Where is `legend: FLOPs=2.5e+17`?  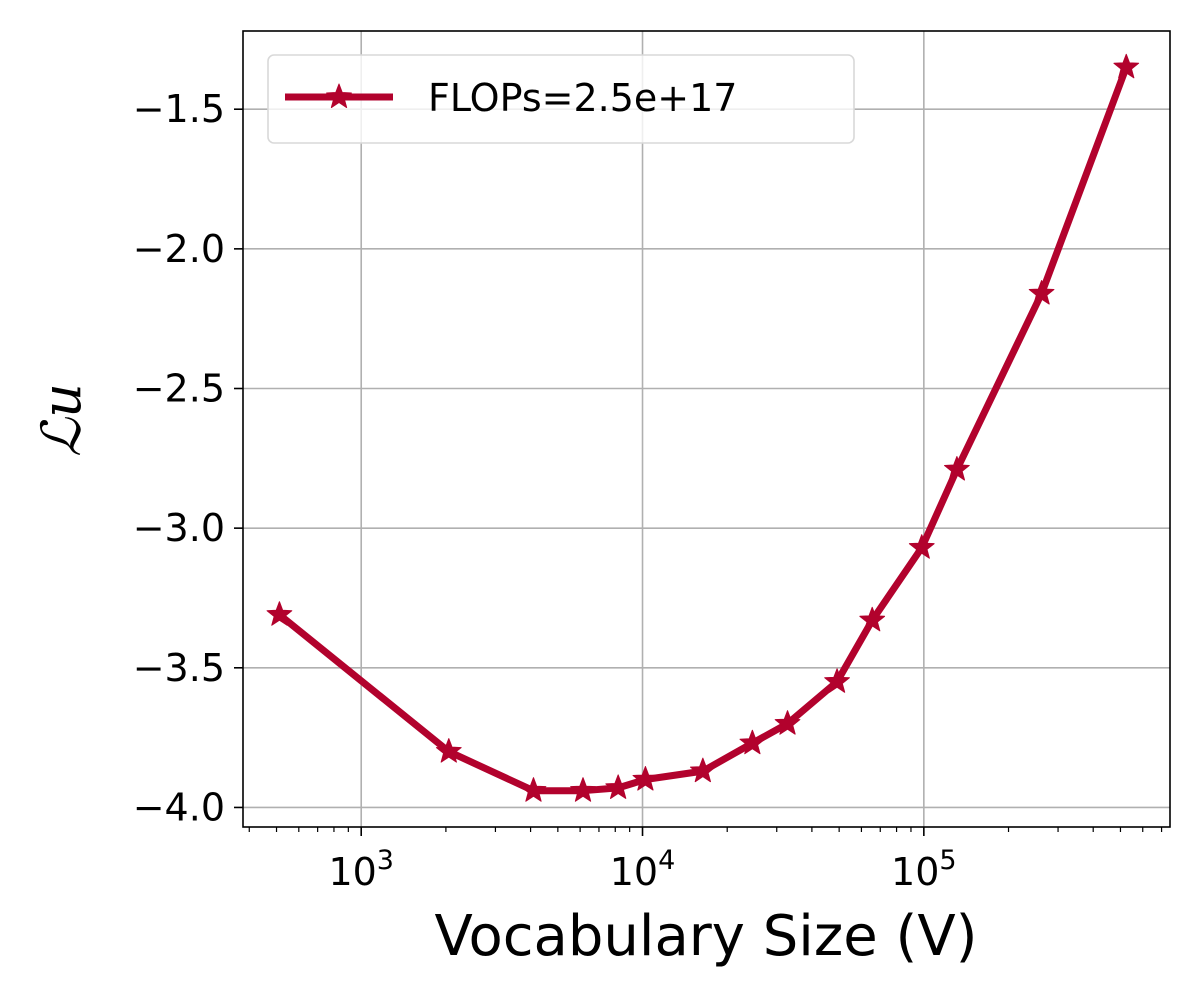 legend: FLOPs=2.5e+17 is located at coordinates (561, 99).